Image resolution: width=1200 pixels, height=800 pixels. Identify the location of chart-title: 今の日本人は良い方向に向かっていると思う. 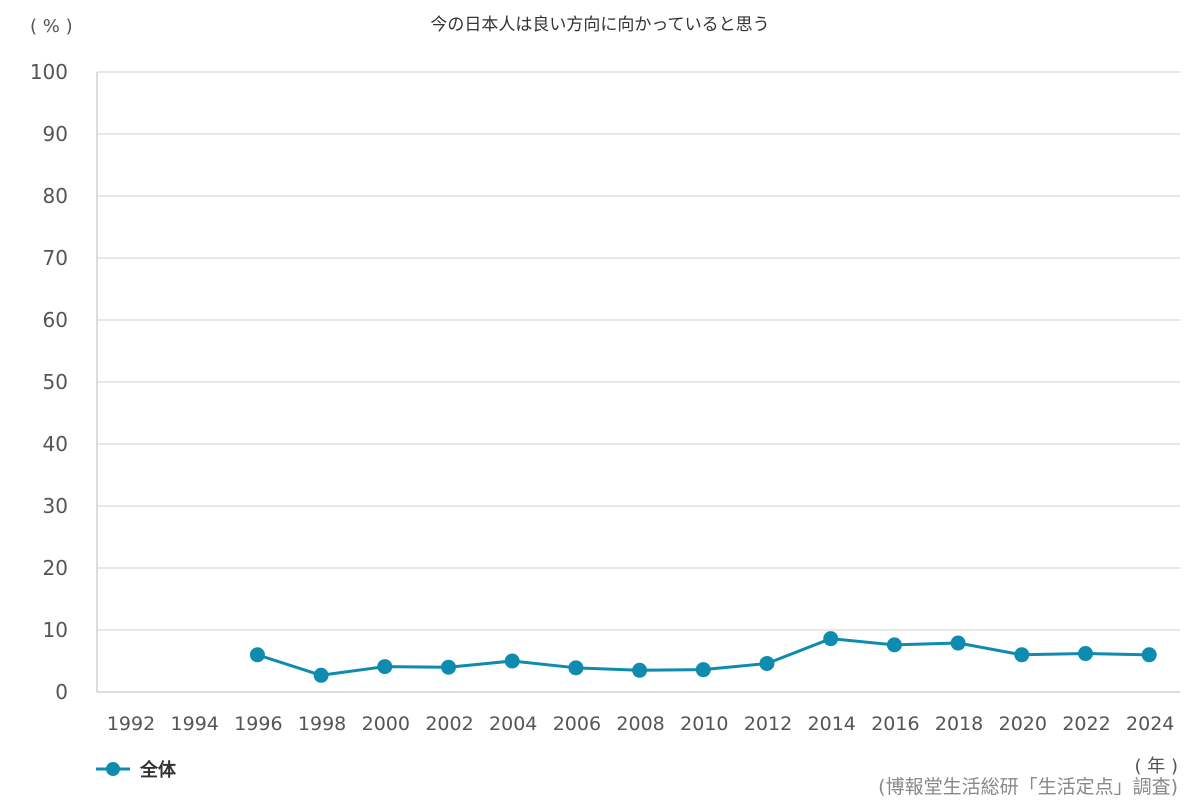
(600, 25).